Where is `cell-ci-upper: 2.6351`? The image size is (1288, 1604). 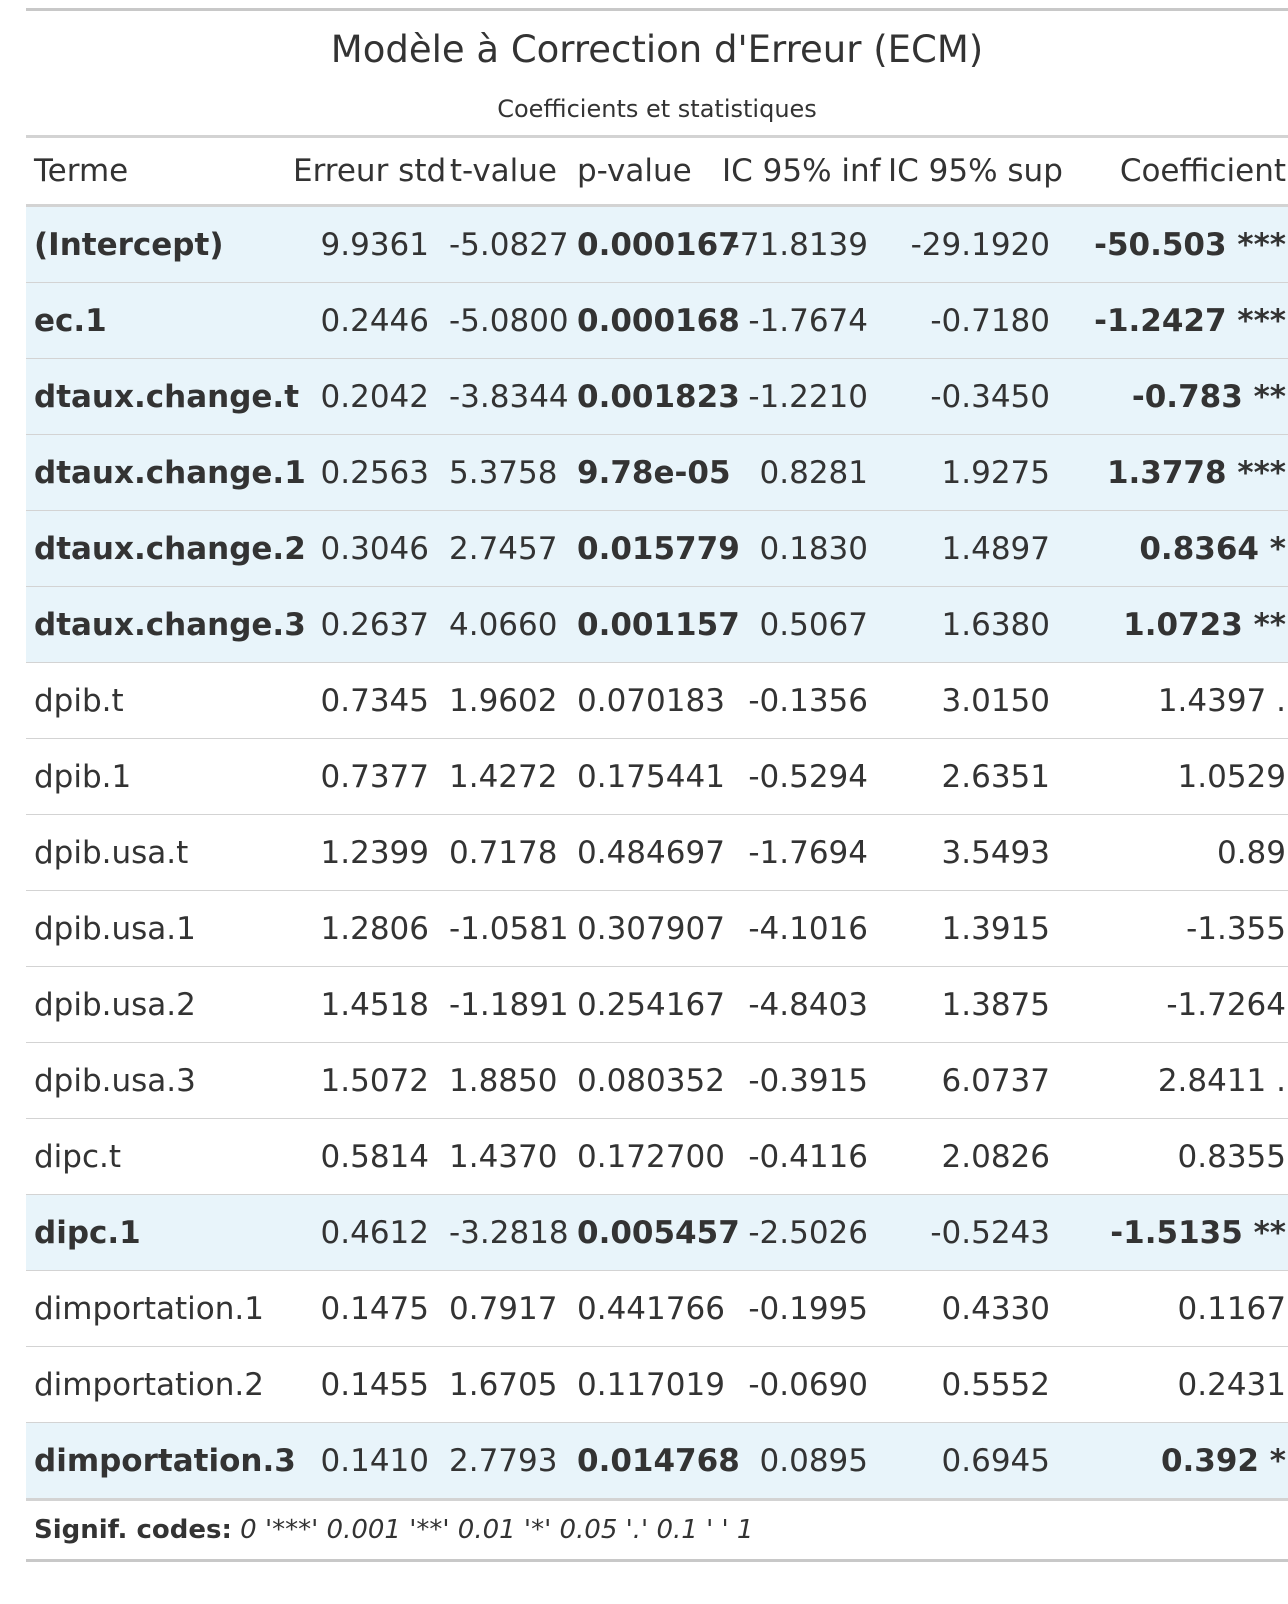 cell-ci-upper: 2.6351 is located at coordinates (971, 776).